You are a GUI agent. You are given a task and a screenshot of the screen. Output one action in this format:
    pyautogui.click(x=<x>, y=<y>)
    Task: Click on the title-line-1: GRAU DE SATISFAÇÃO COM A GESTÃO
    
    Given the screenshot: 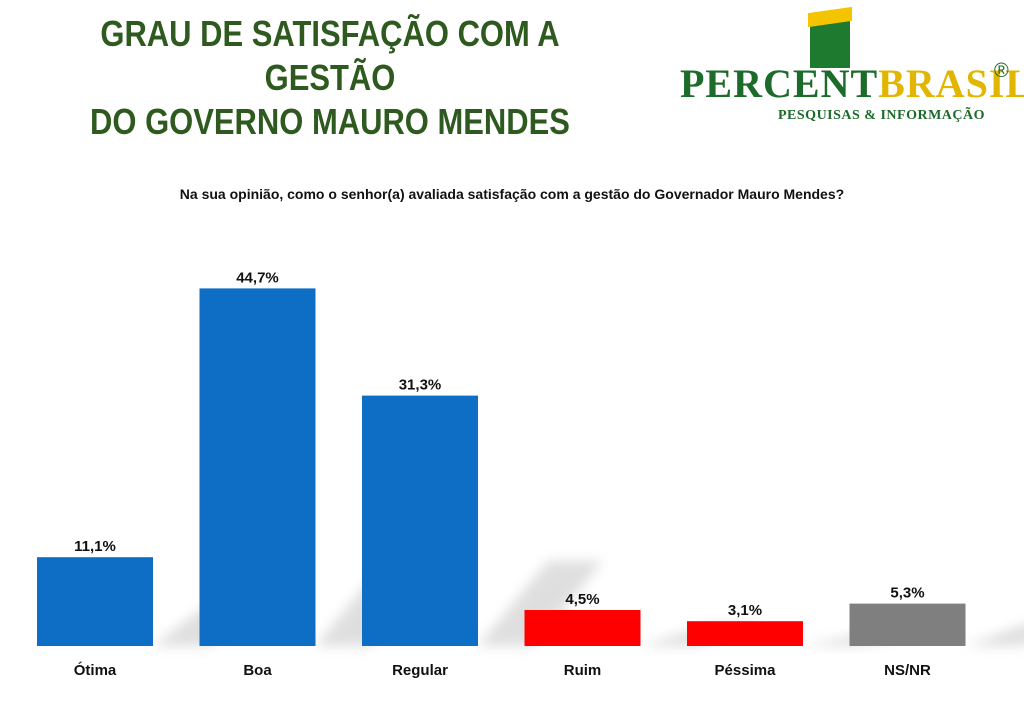 What is the action you would take?
    pyautogui.click(x=330, y=55)
    